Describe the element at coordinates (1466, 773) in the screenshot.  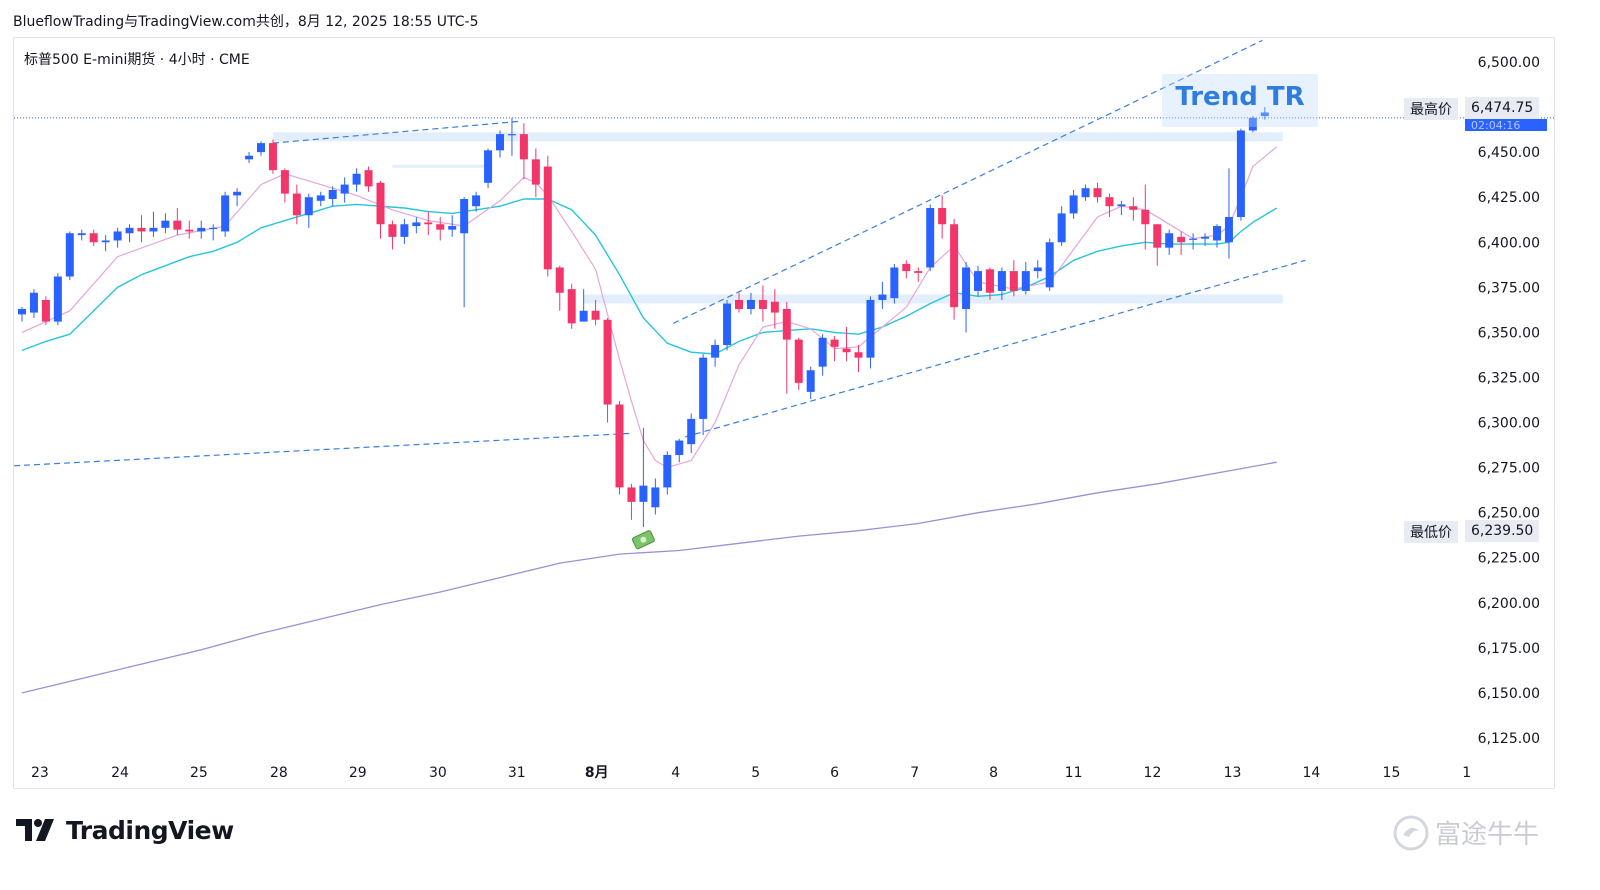
I see `time-tick-label: 1` at that location.